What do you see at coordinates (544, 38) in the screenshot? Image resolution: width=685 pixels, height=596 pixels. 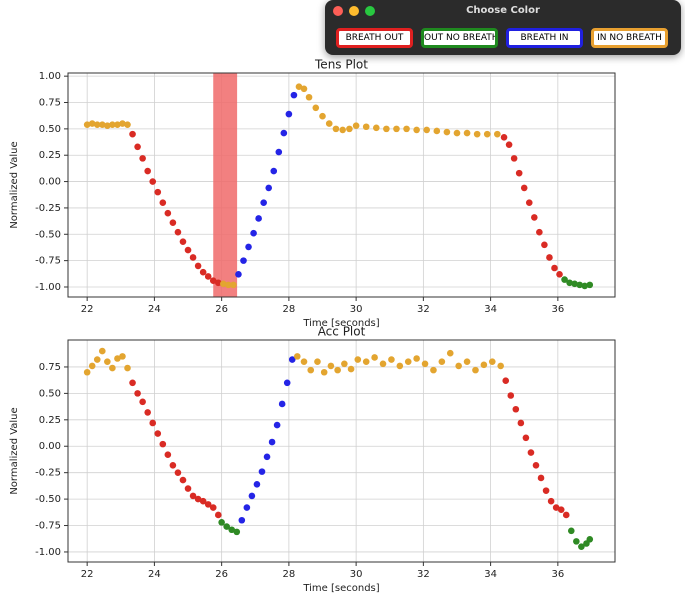 I see `color-button: BREATH IN` at bounding box center [544, 38].